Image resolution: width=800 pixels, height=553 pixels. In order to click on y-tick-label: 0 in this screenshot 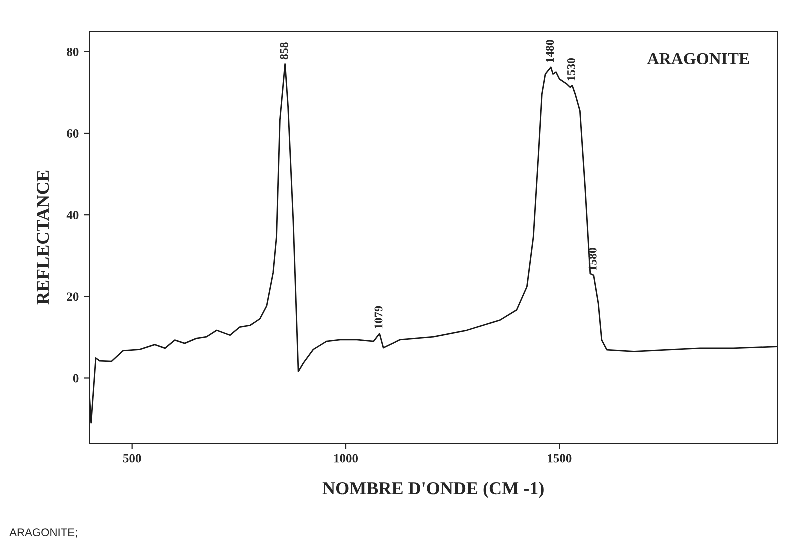, I will do `click(76, 378)`.